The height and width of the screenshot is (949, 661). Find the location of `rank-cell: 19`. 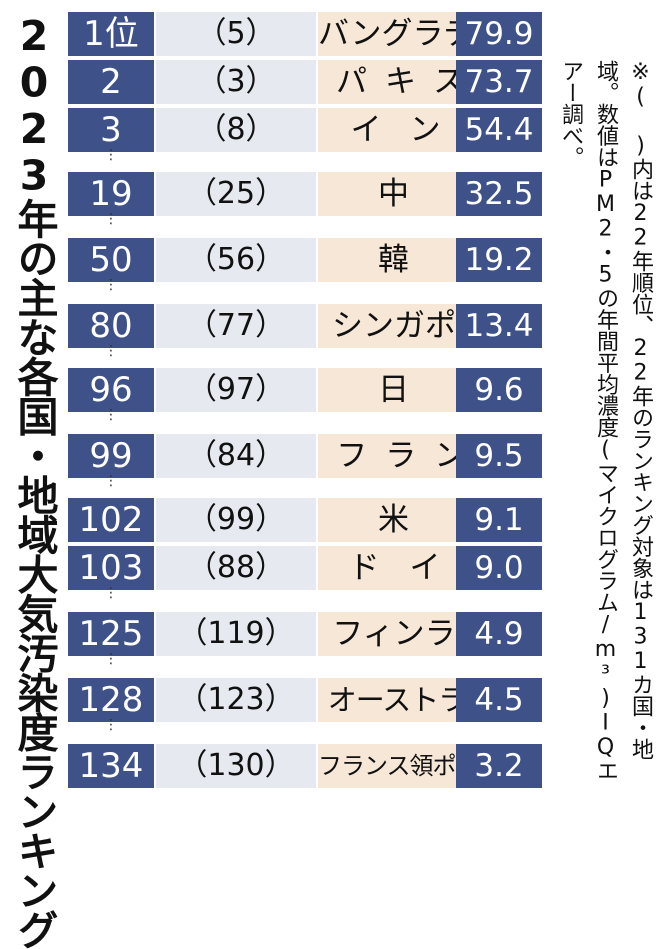

rank-cell: 19 is located at coordinates (111, 194).